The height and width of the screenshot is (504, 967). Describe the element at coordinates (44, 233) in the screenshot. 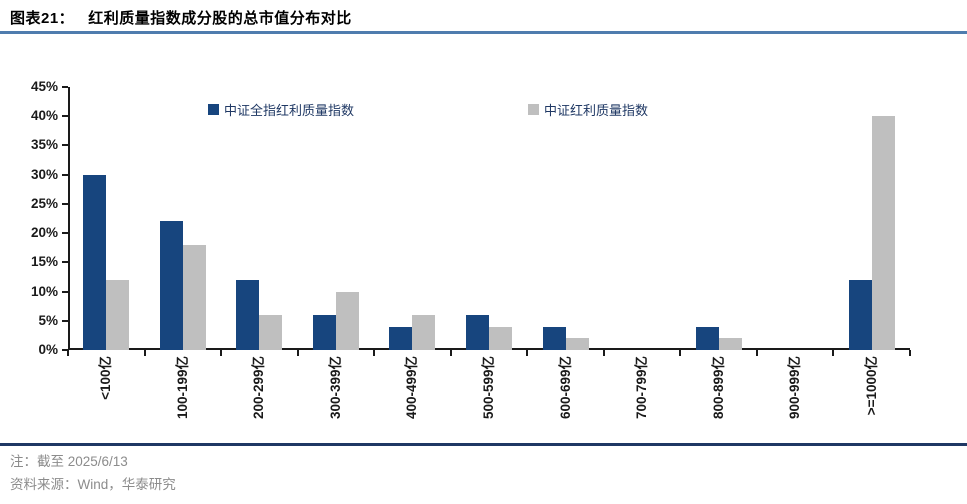

I see `y-tick-label-20: 20%` at that location.